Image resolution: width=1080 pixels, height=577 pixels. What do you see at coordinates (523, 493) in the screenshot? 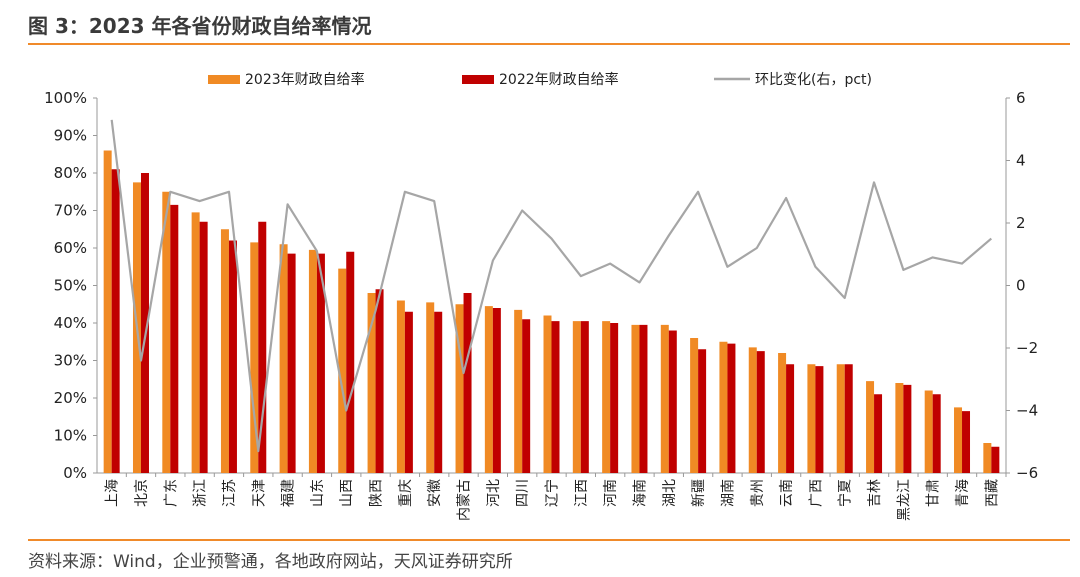
I see `x-tick-label: 四川` at bounding box center [523, 493].